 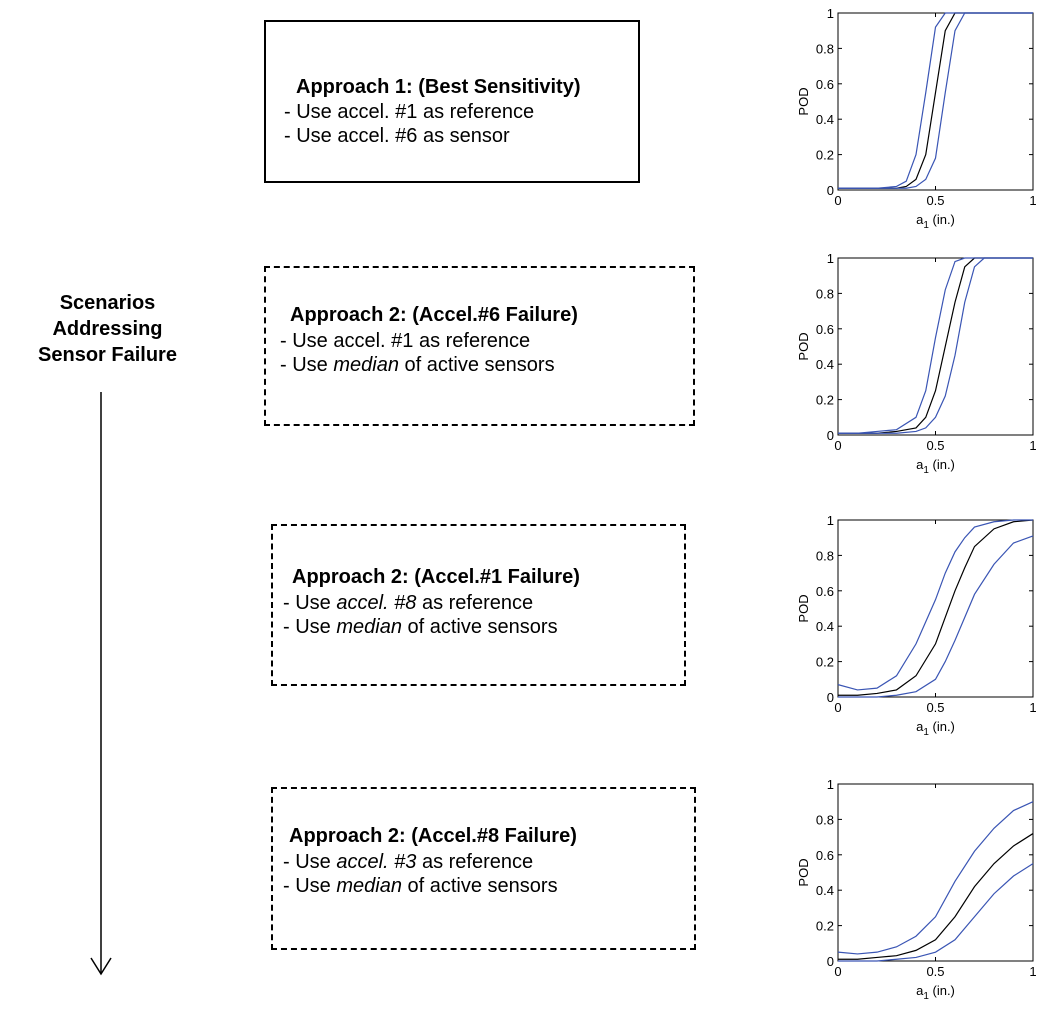 I want to click on approach-title: Approach 1: (Best Sensitivity), so click(x=438, y=87).